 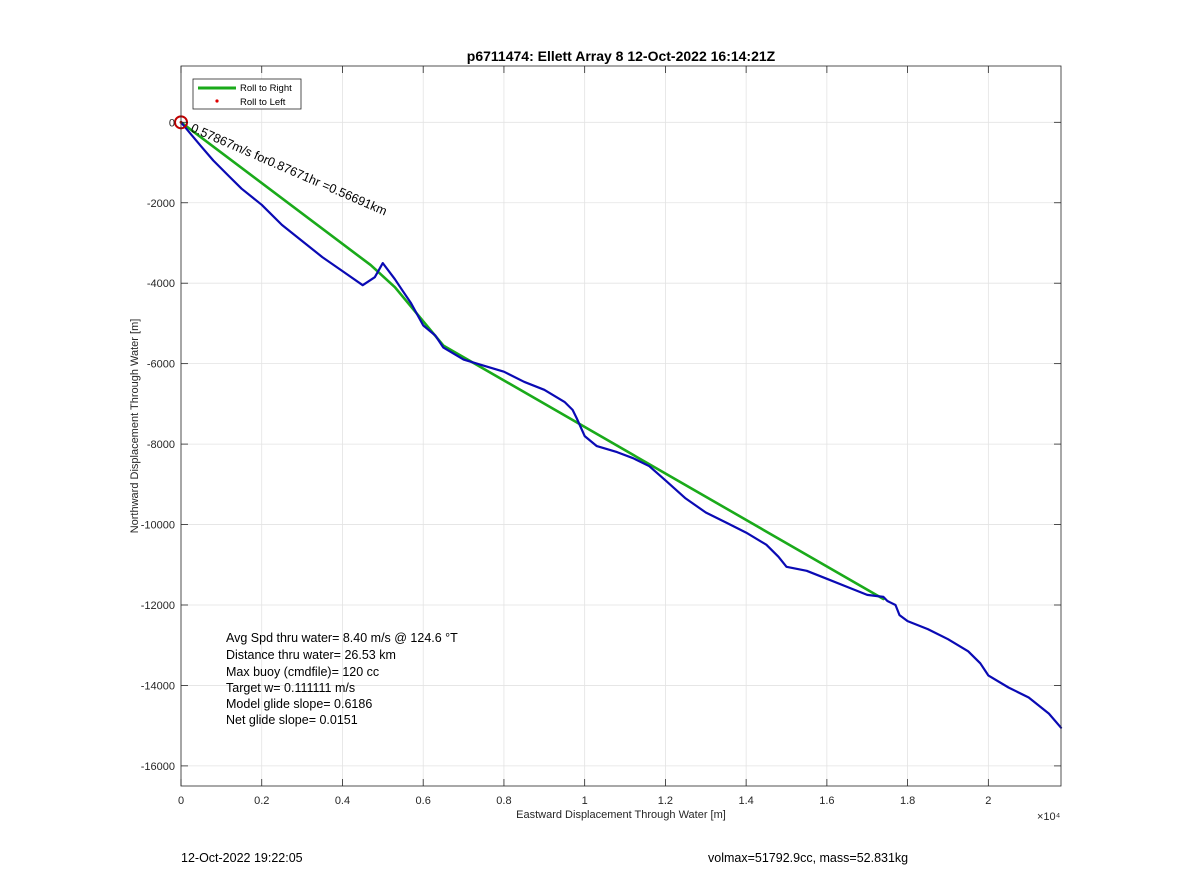 I want to click on y-tick-label: -16000, so click(x=158, y=767).